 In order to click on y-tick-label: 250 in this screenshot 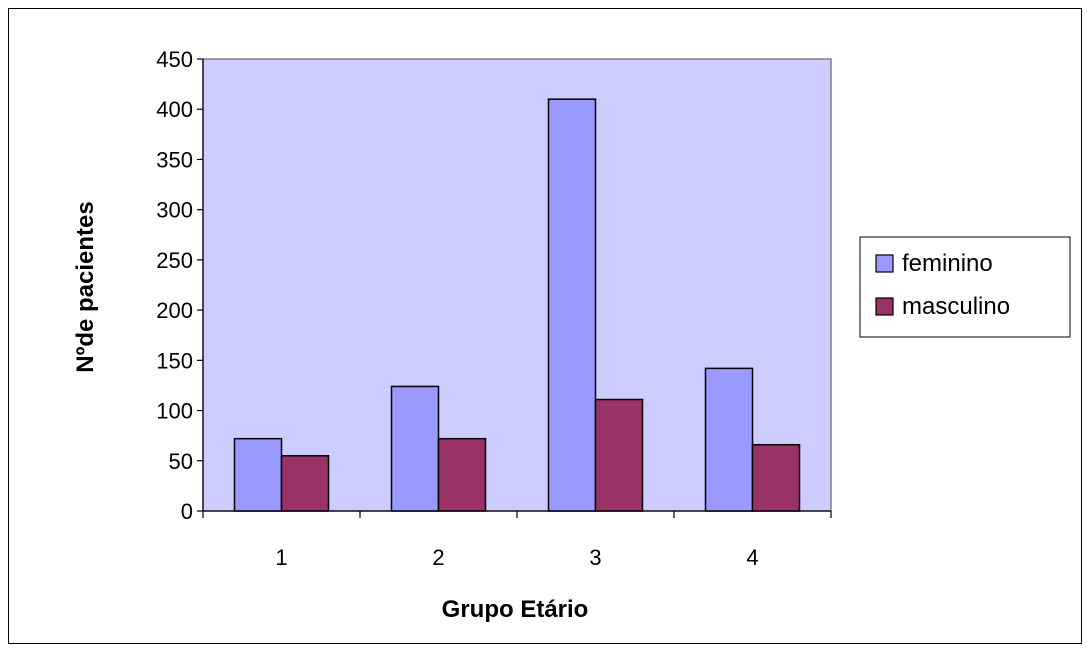, I will do `click(174, 260)`.